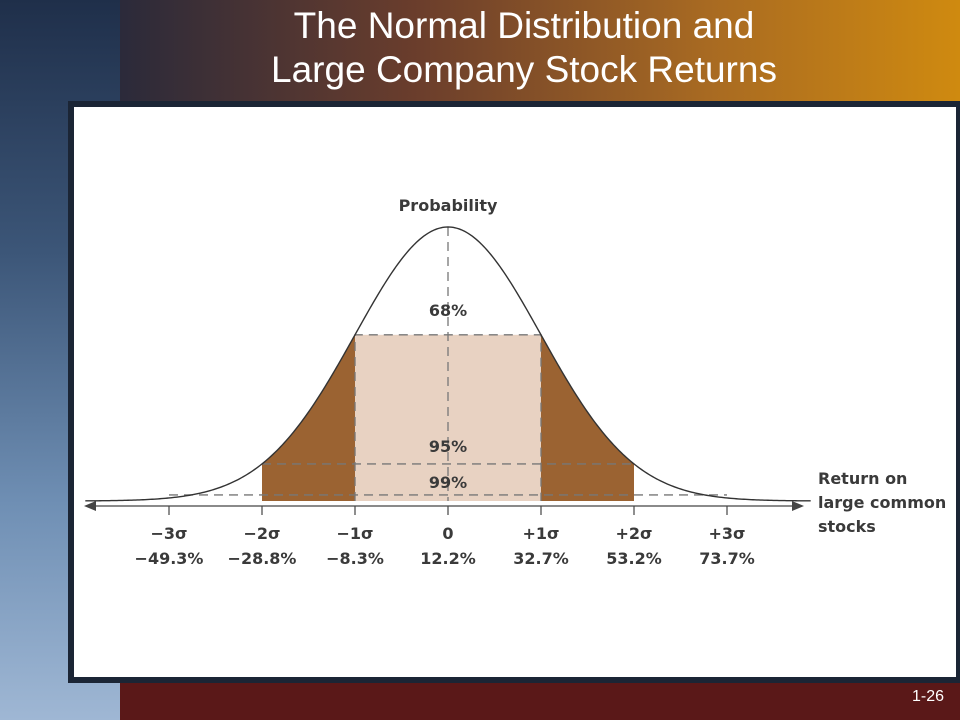 The width and height of the screenshot is (960, 720). What do you see at coordinates (169, 558) in the screenshot?
I see `return-value-label: −49.3%` at bounding box center [169, 558].